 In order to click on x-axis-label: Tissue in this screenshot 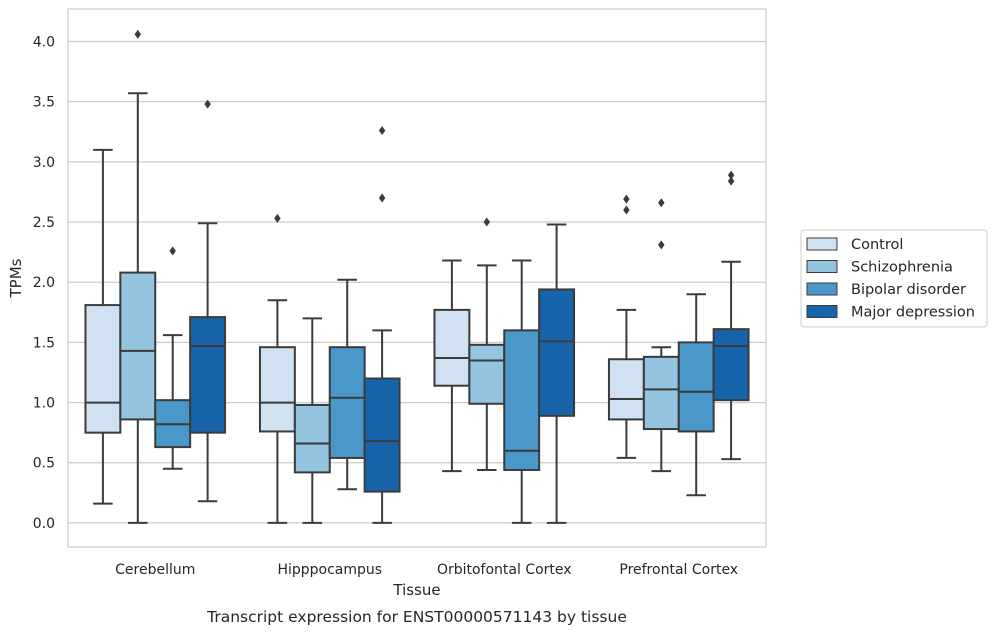, I will do `click(416, 590)`.